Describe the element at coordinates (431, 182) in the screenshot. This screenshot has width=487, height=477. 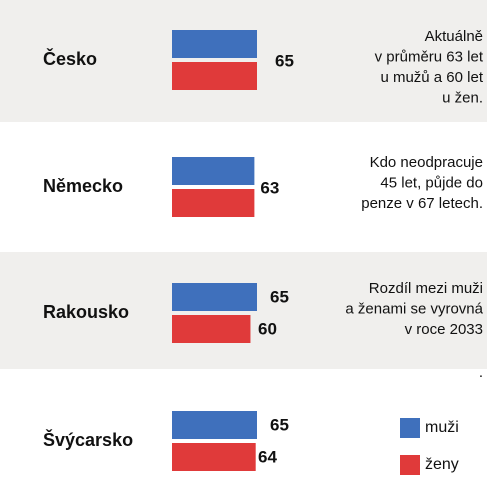
I see `note: 45 let, půjde do` at that location.